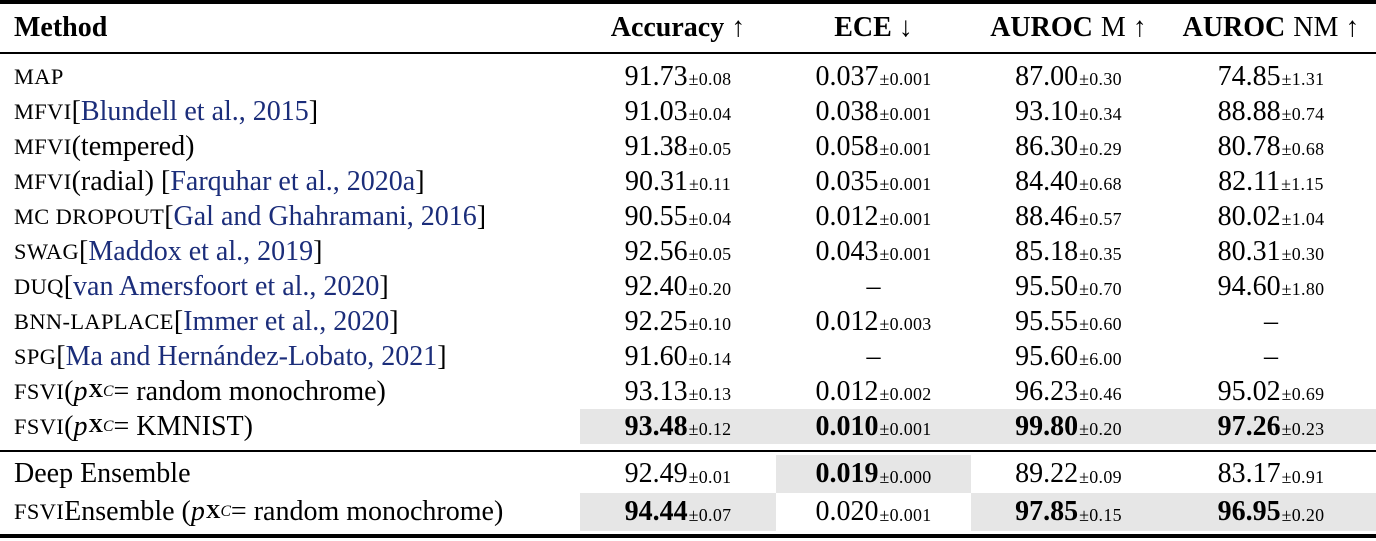  Describe the element at coordinates (1271, 391) in the screenshot. I see `auroc-nm-cell: 95.02 ±0.69` at that location.